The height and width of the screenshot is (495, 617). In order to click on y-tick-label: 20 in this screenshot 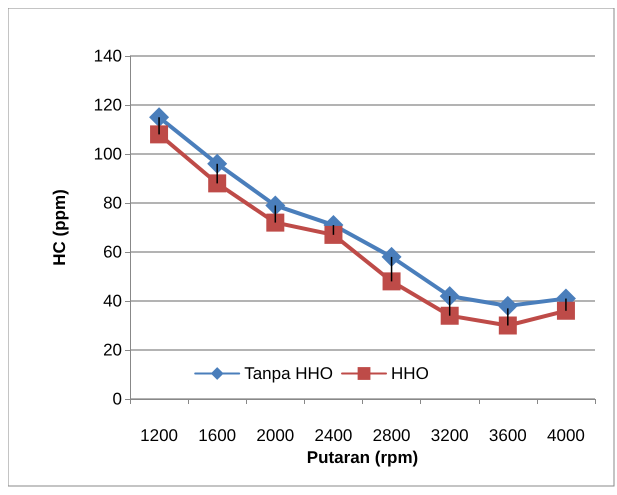, I will do `click(112, 350)`.